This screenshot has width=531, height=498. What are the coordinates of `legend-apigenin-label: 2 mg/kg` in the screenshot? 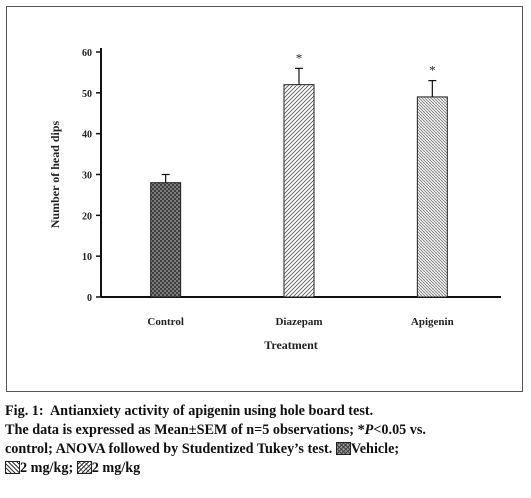 It's located at (116, 468).